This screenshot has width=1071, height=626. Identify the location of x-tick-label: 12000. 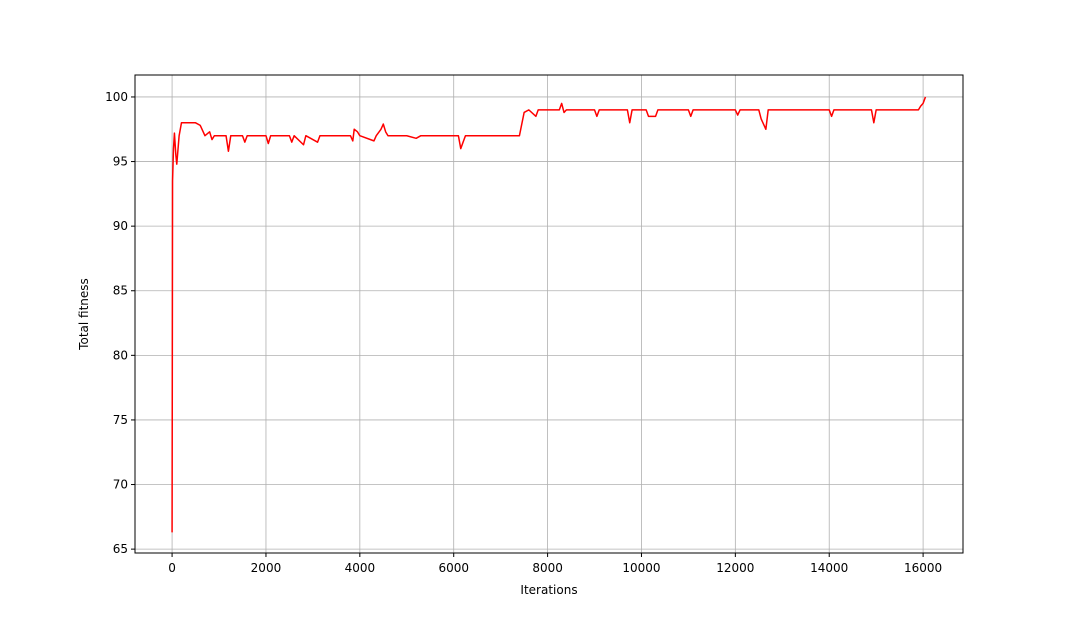
(735, 568).